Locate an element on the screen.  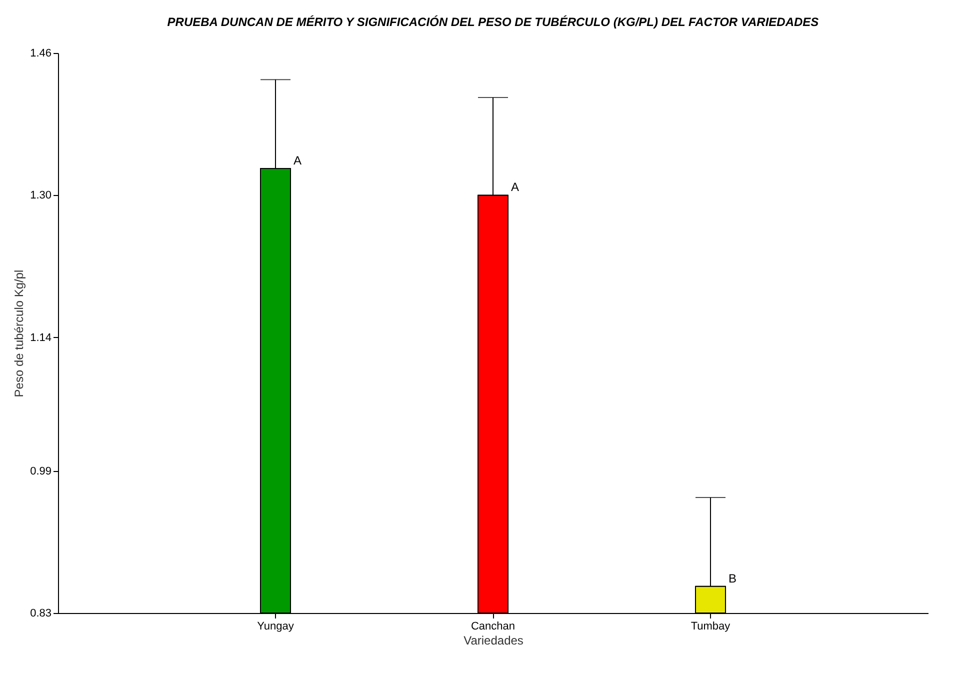
x-tick-label: Tumbay is located at coordinates (710, 626).